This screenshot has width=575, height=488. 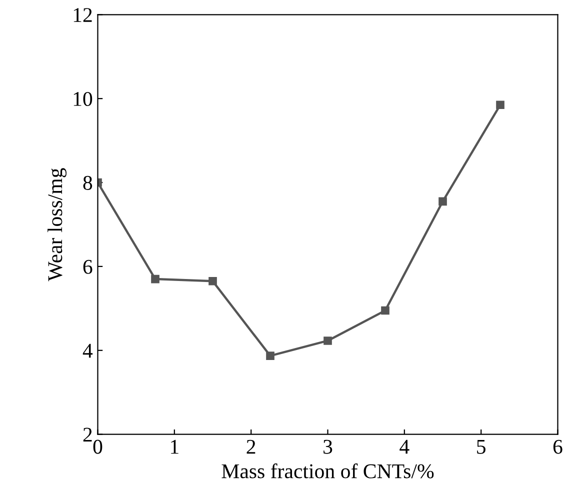 What do you see at coordinates (557, 447) in the screenshot?
I see `x-tick-label: 6` at bounding box center [557, 447].